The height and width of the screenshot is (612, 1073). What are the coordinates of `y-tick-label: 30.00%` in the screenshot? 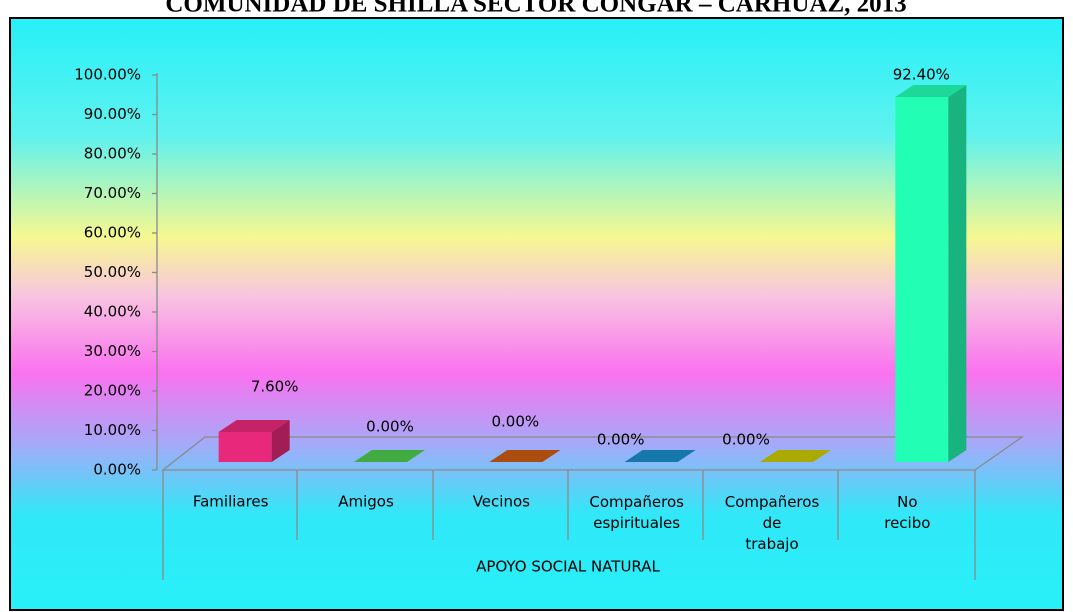 It's located at (112, 351).